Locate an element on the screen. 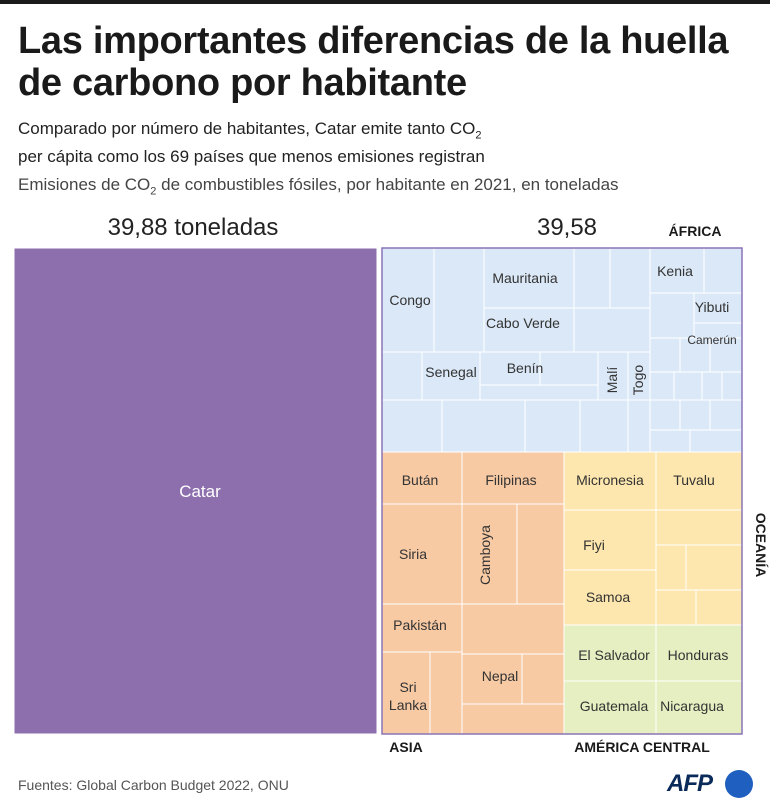  country-label-sri-lanka-line-1: Sri is located at coordinates (407, 687).